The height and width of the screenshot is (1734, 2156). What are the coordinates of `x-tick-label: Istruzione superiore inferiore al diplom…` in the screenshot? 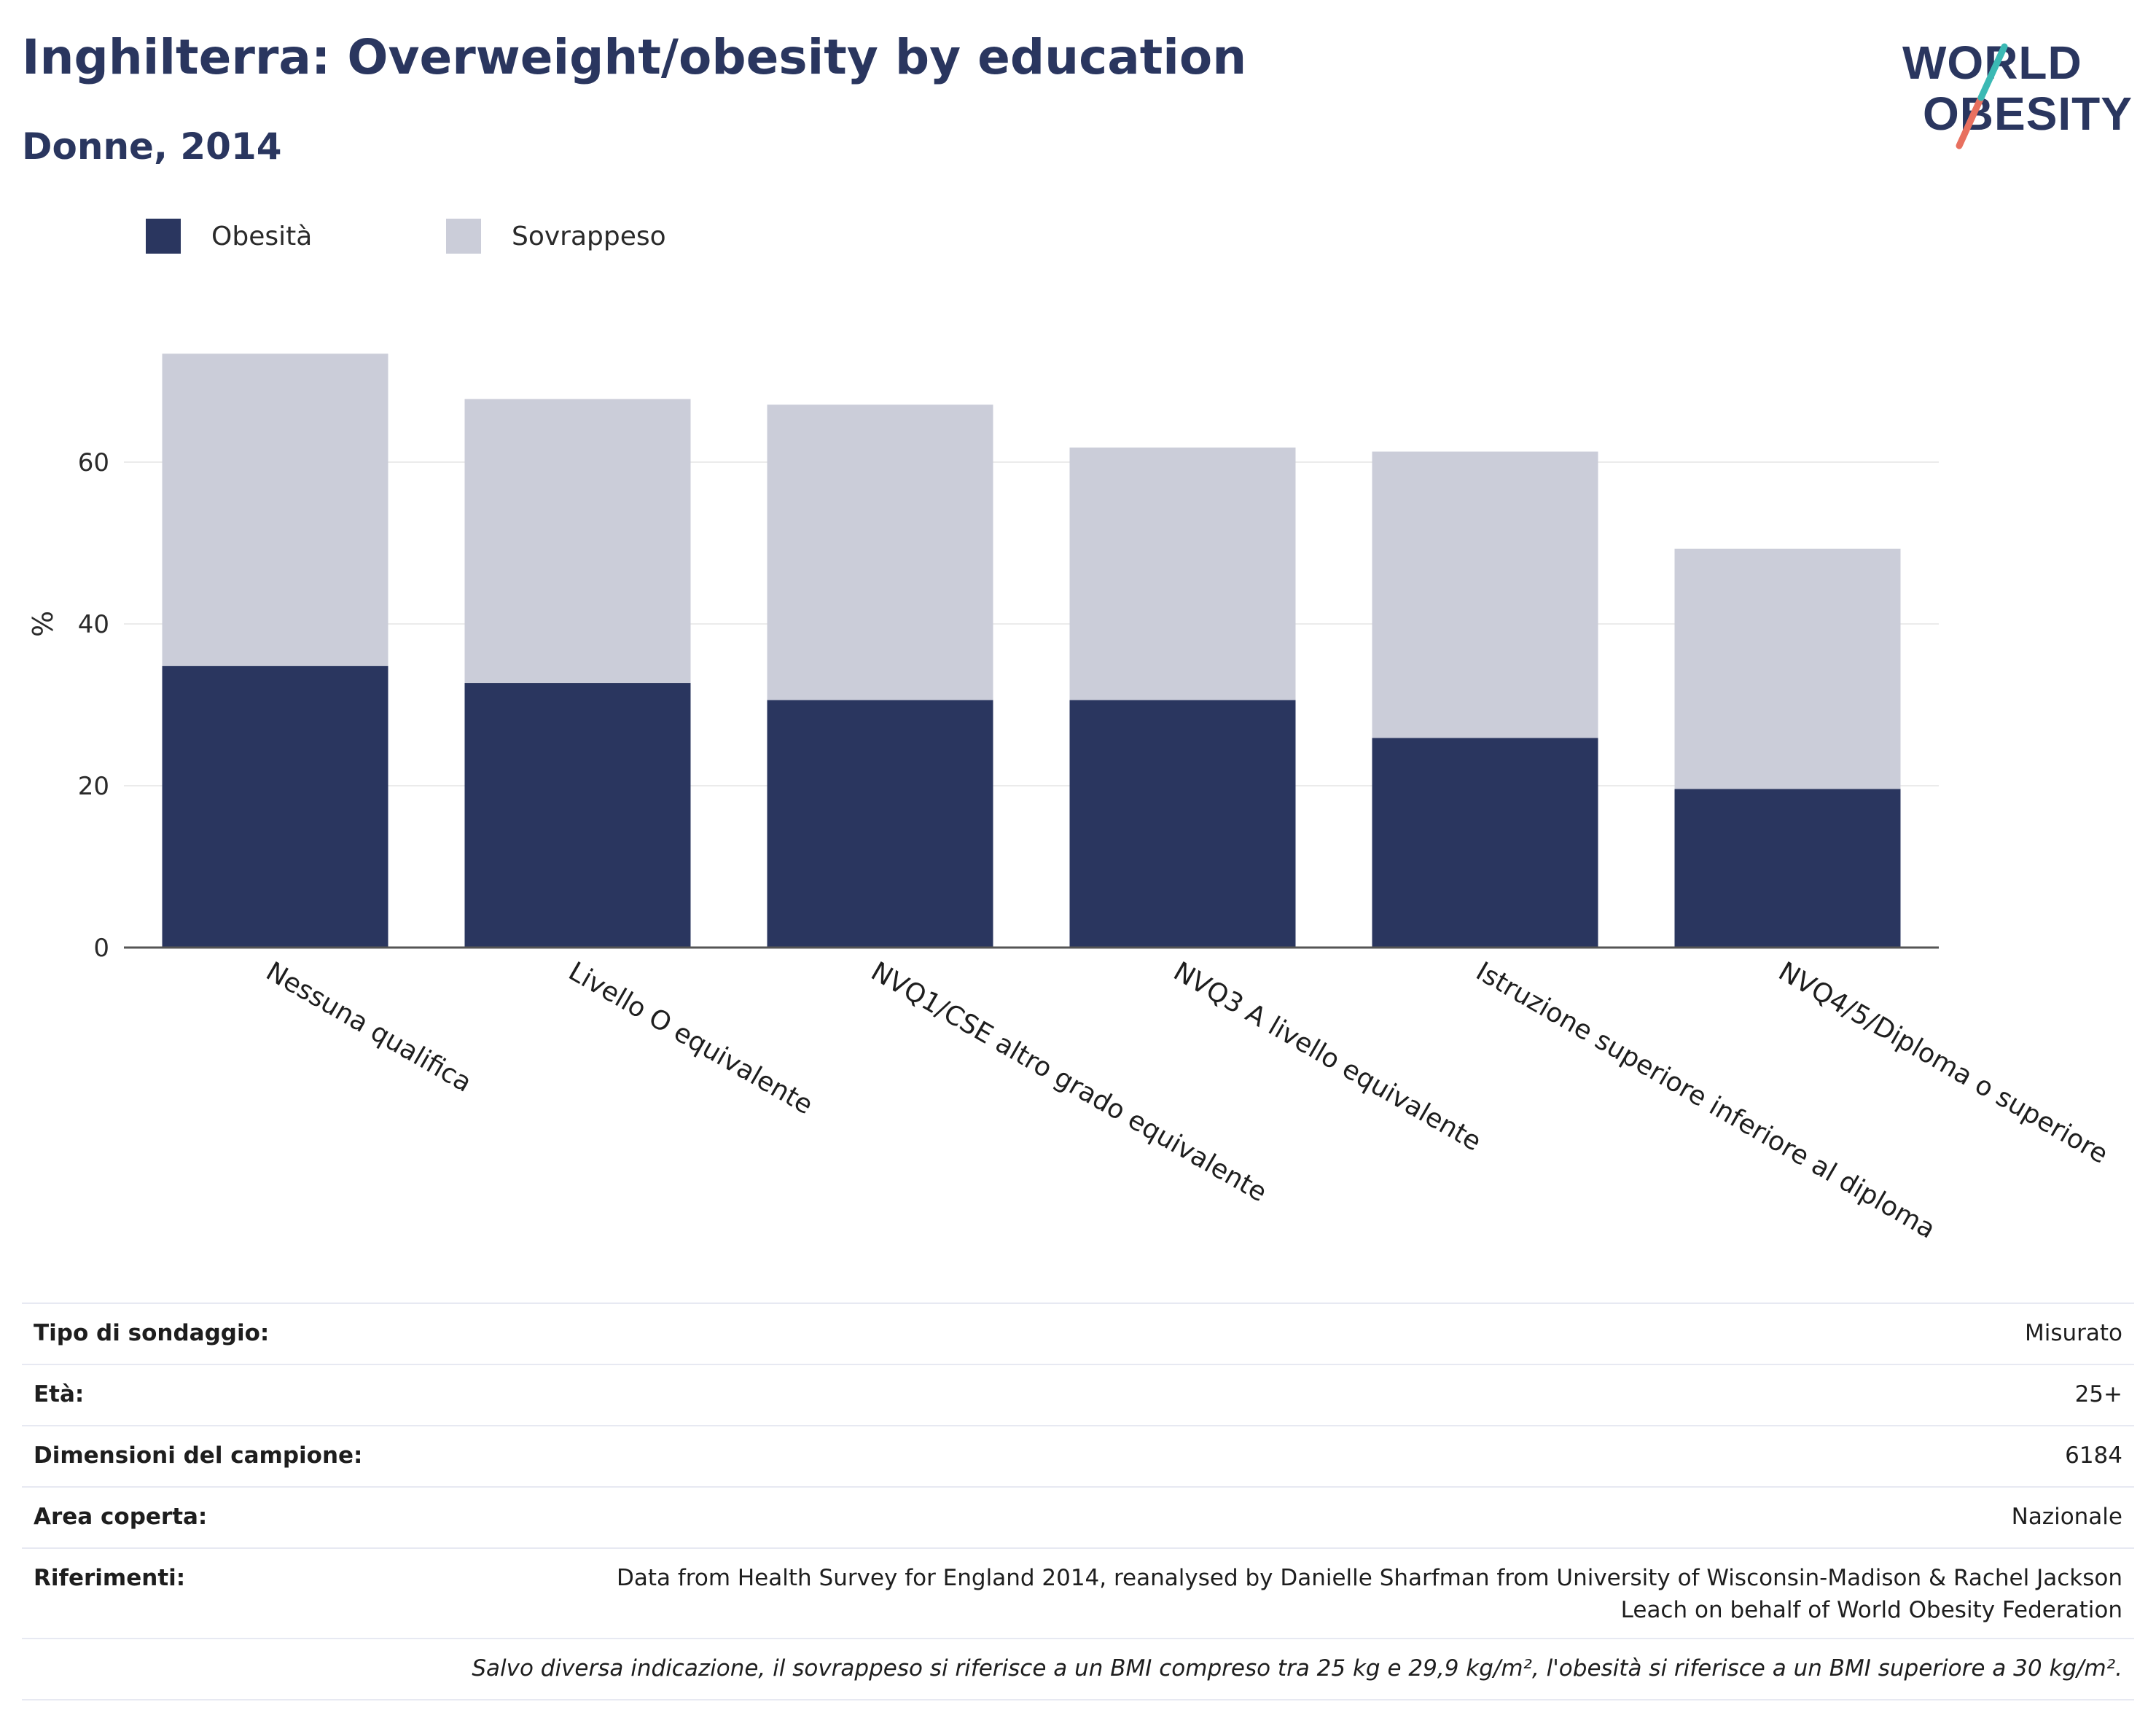 It's located at (1705, 1100).